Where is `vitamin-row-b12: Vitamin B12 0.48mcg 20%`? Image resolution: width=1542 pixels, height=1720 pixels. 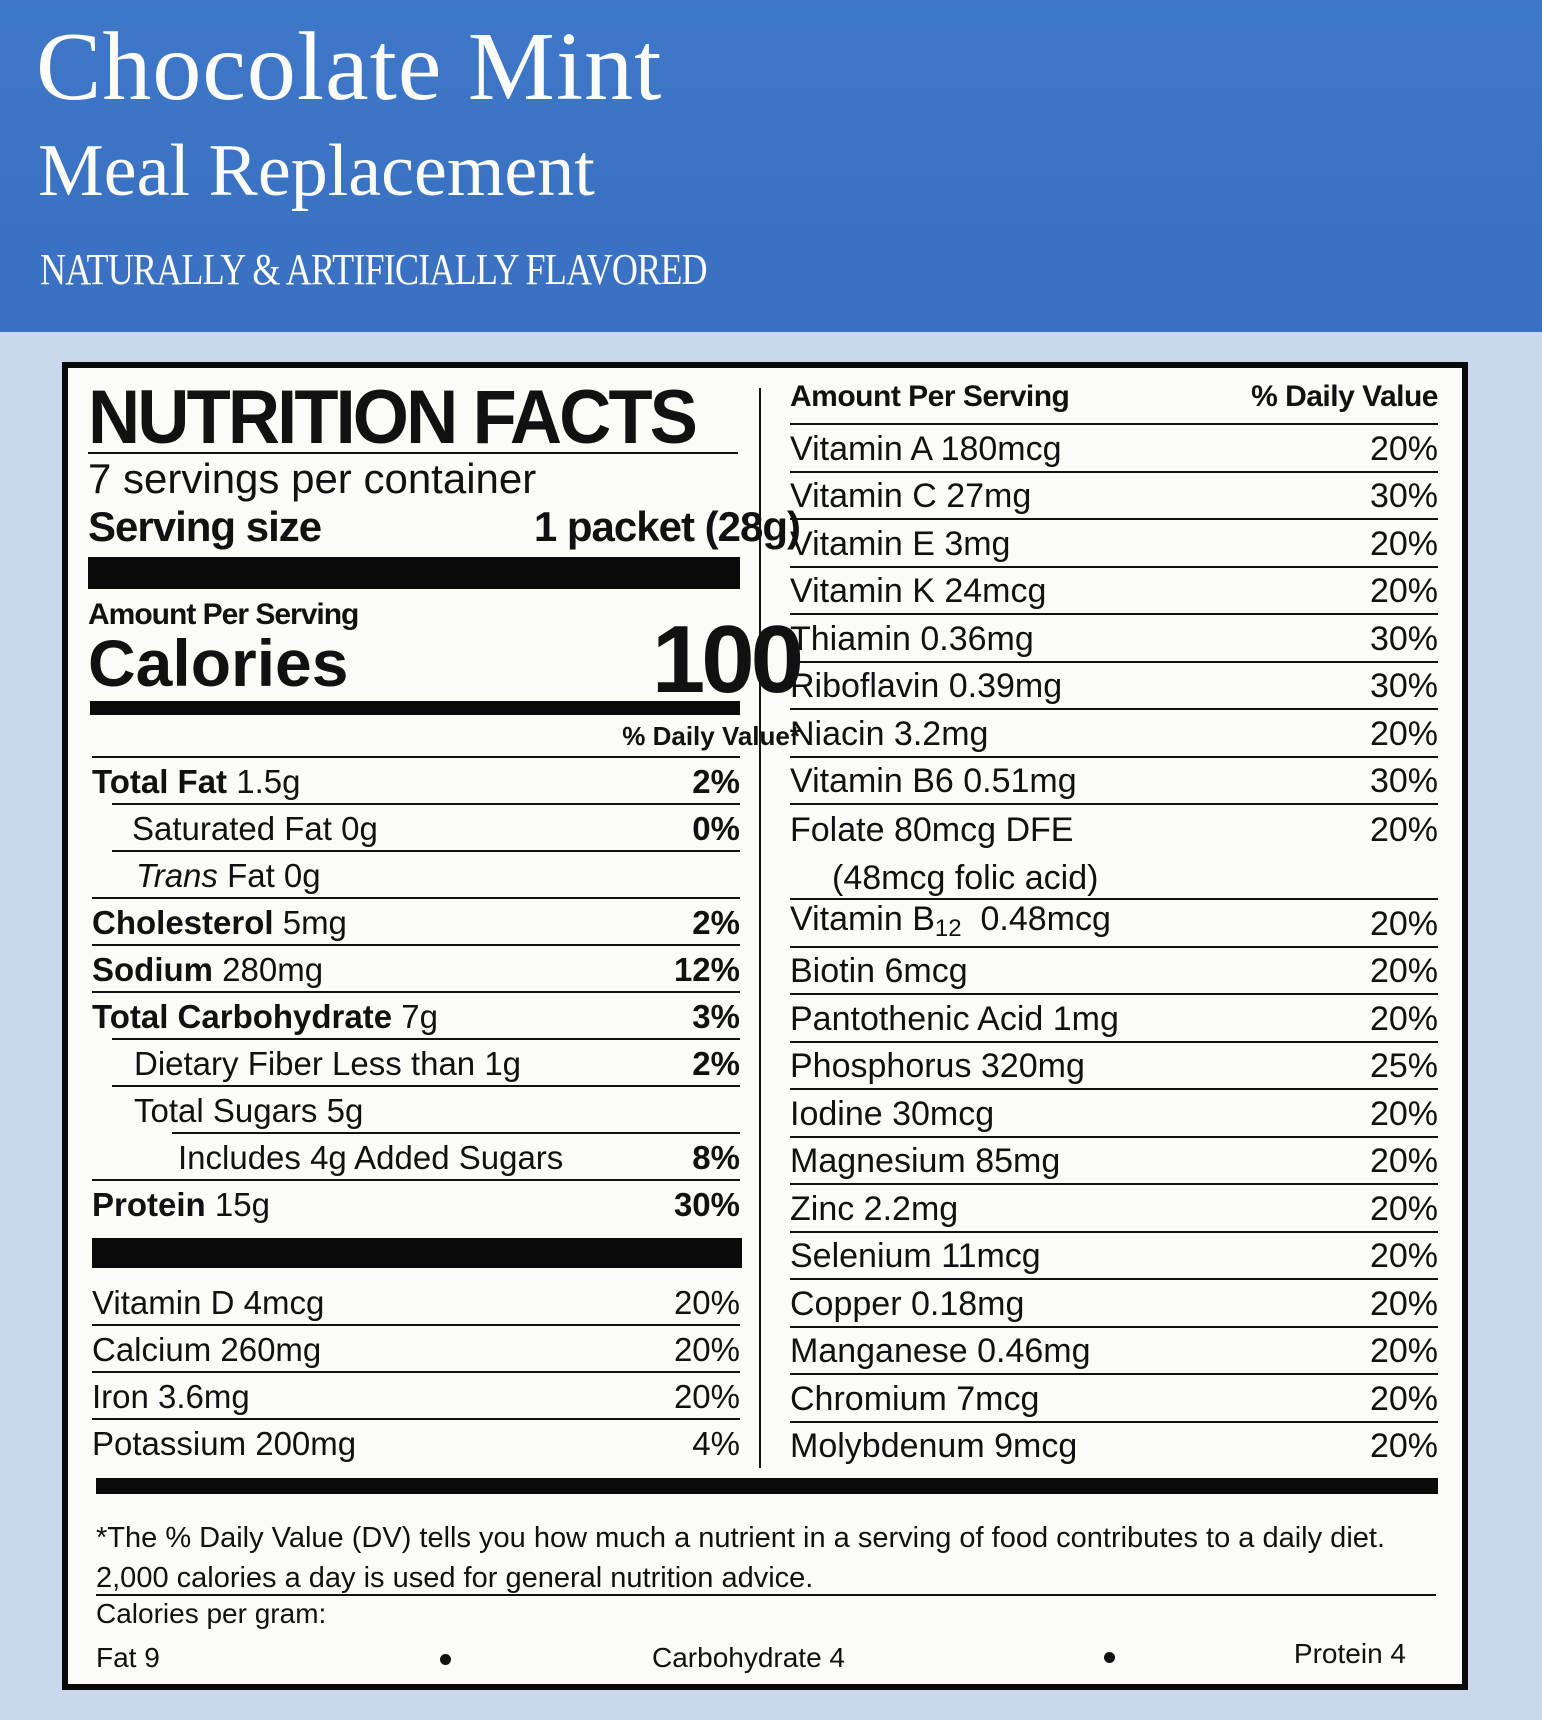
vitamin-row-b12: Vitamin B12 0.48mcg 20% is located at coordinates (1114, 922).